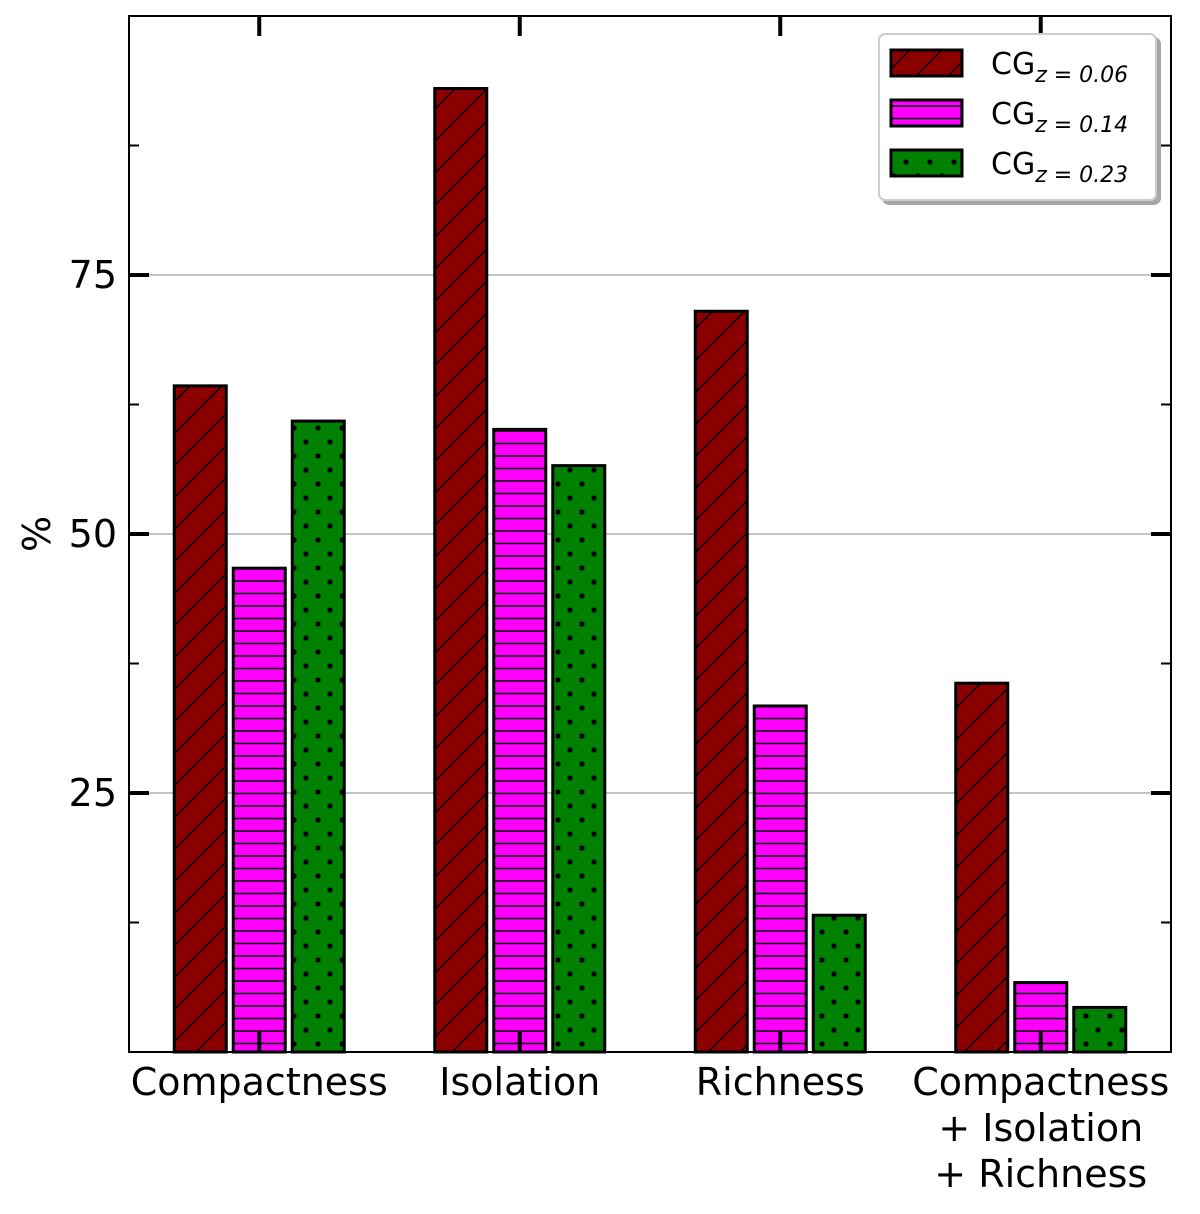 The height and width of the screenshot is (1214, 1200). Describe the element at coordinates (37, 534) in the screenshot. I see `y-axis-label: %` at that location.